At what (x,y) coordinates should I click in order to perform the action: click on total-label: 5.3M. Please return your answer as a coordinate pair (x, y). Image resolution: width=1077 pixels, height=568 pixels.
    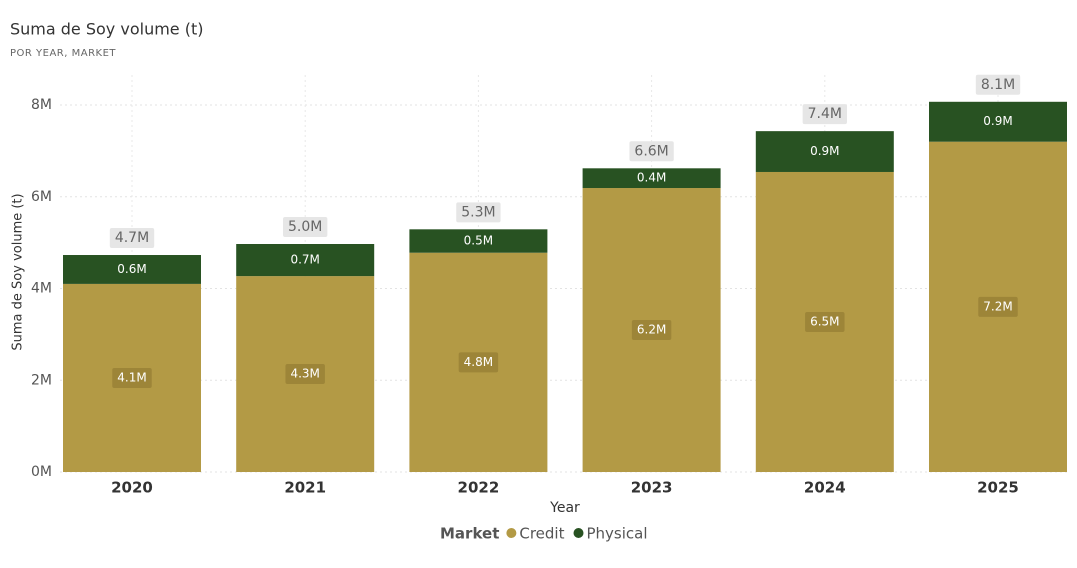
    Looking at the image, I should click on (478, 212).